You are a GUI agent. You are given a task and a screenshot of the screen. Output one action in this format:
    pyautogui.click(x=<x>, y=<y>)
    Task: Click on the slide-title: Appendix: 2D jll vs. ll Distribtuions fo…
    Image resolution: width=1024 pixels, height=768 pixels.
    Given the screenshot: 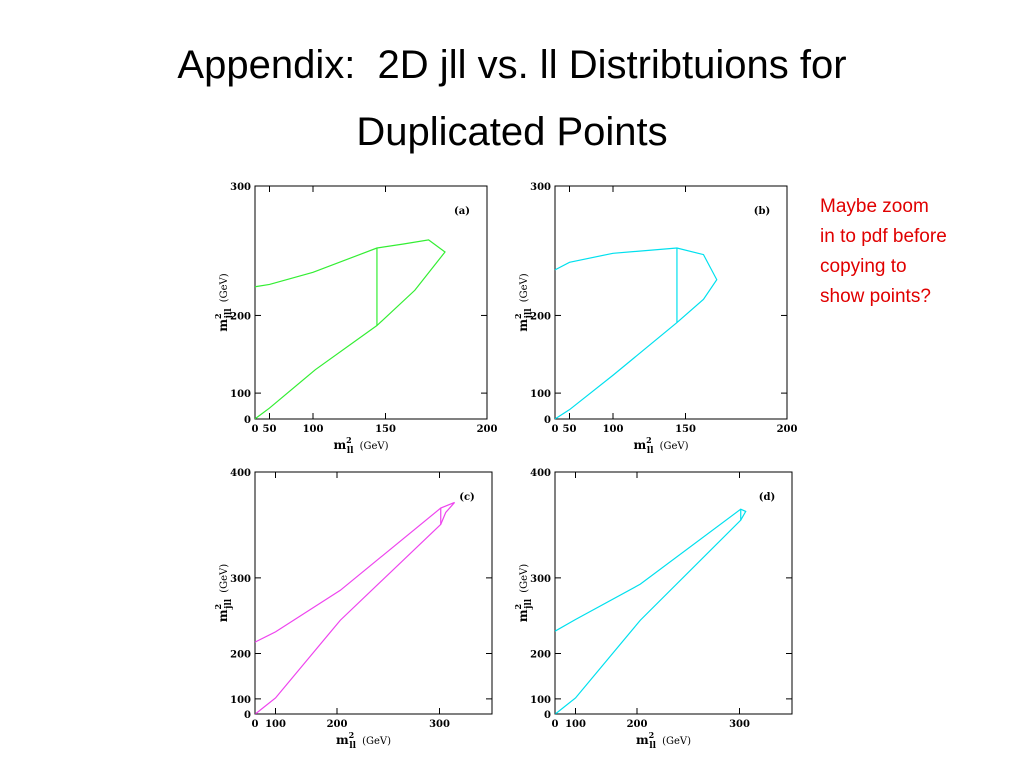 What is the action you would take?
    pyautogui.click(x=511, y=65)
    